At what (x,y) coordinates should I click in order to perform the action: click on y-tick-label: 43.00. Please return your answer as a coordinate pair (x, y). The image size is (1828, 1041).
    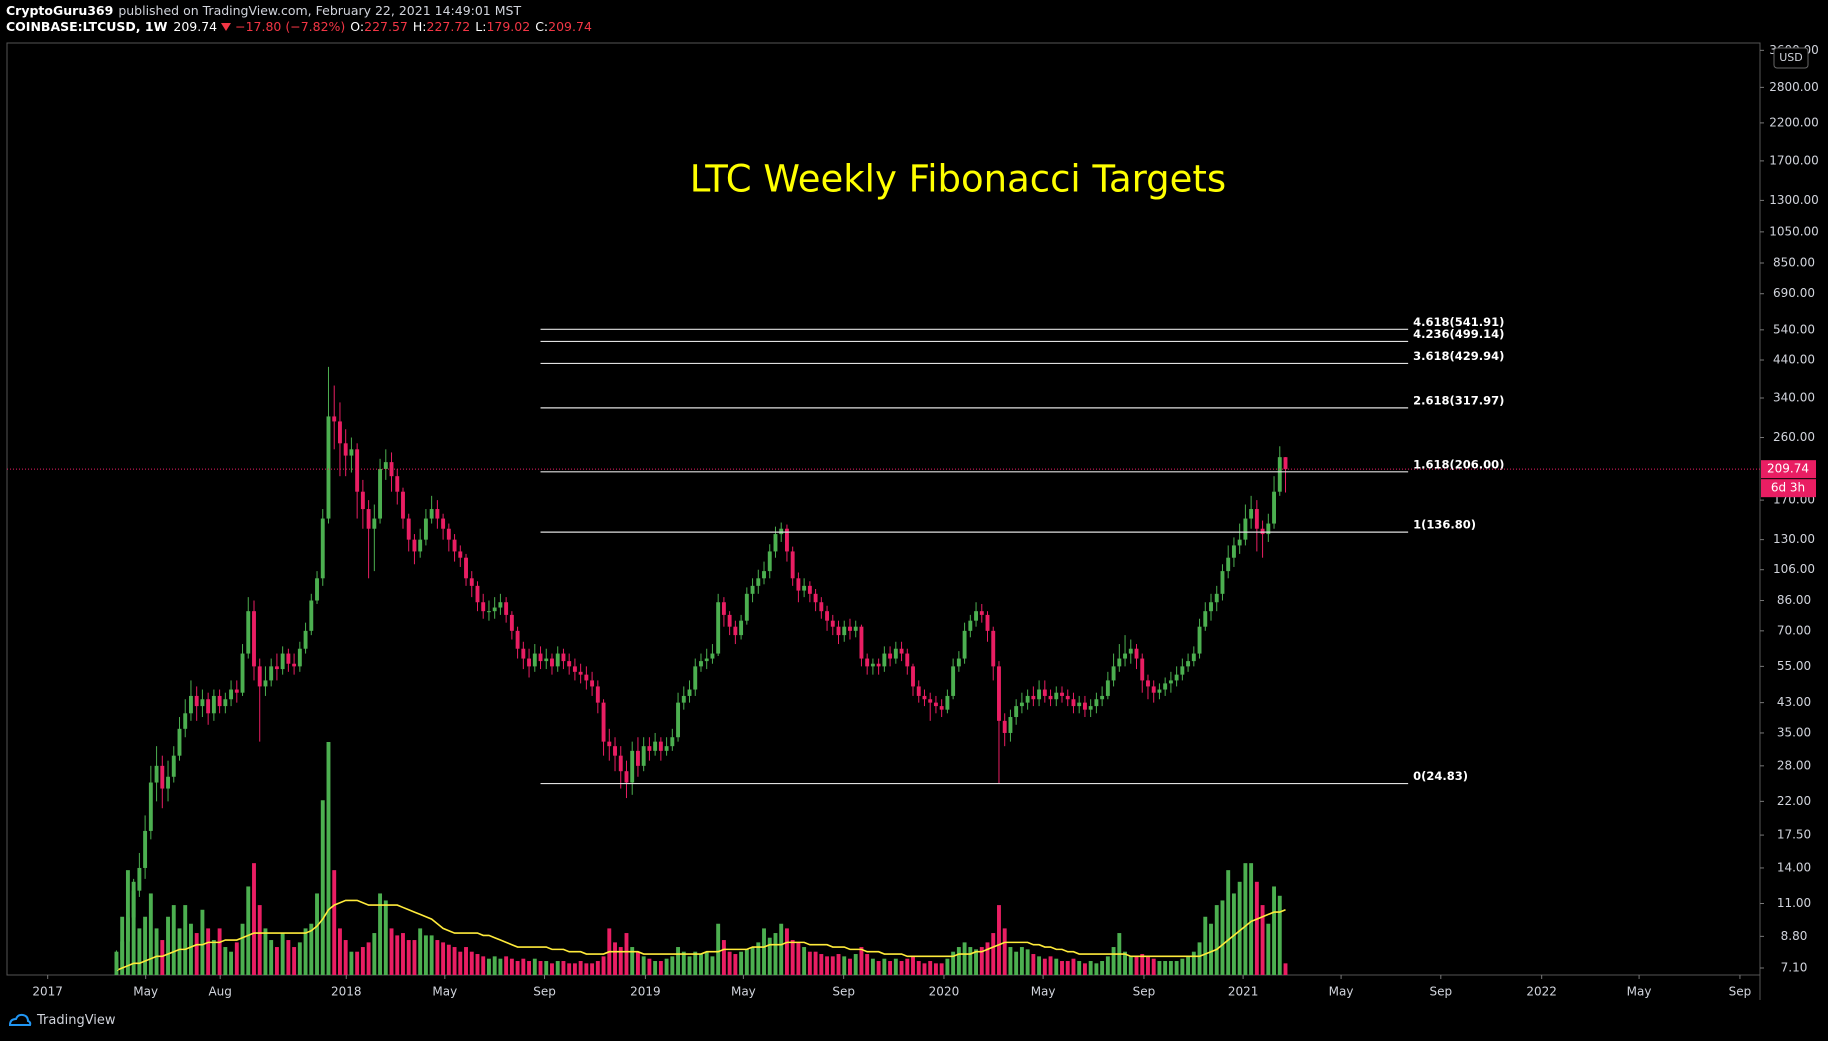
    Looking at the image, I should click on (1794, 702).